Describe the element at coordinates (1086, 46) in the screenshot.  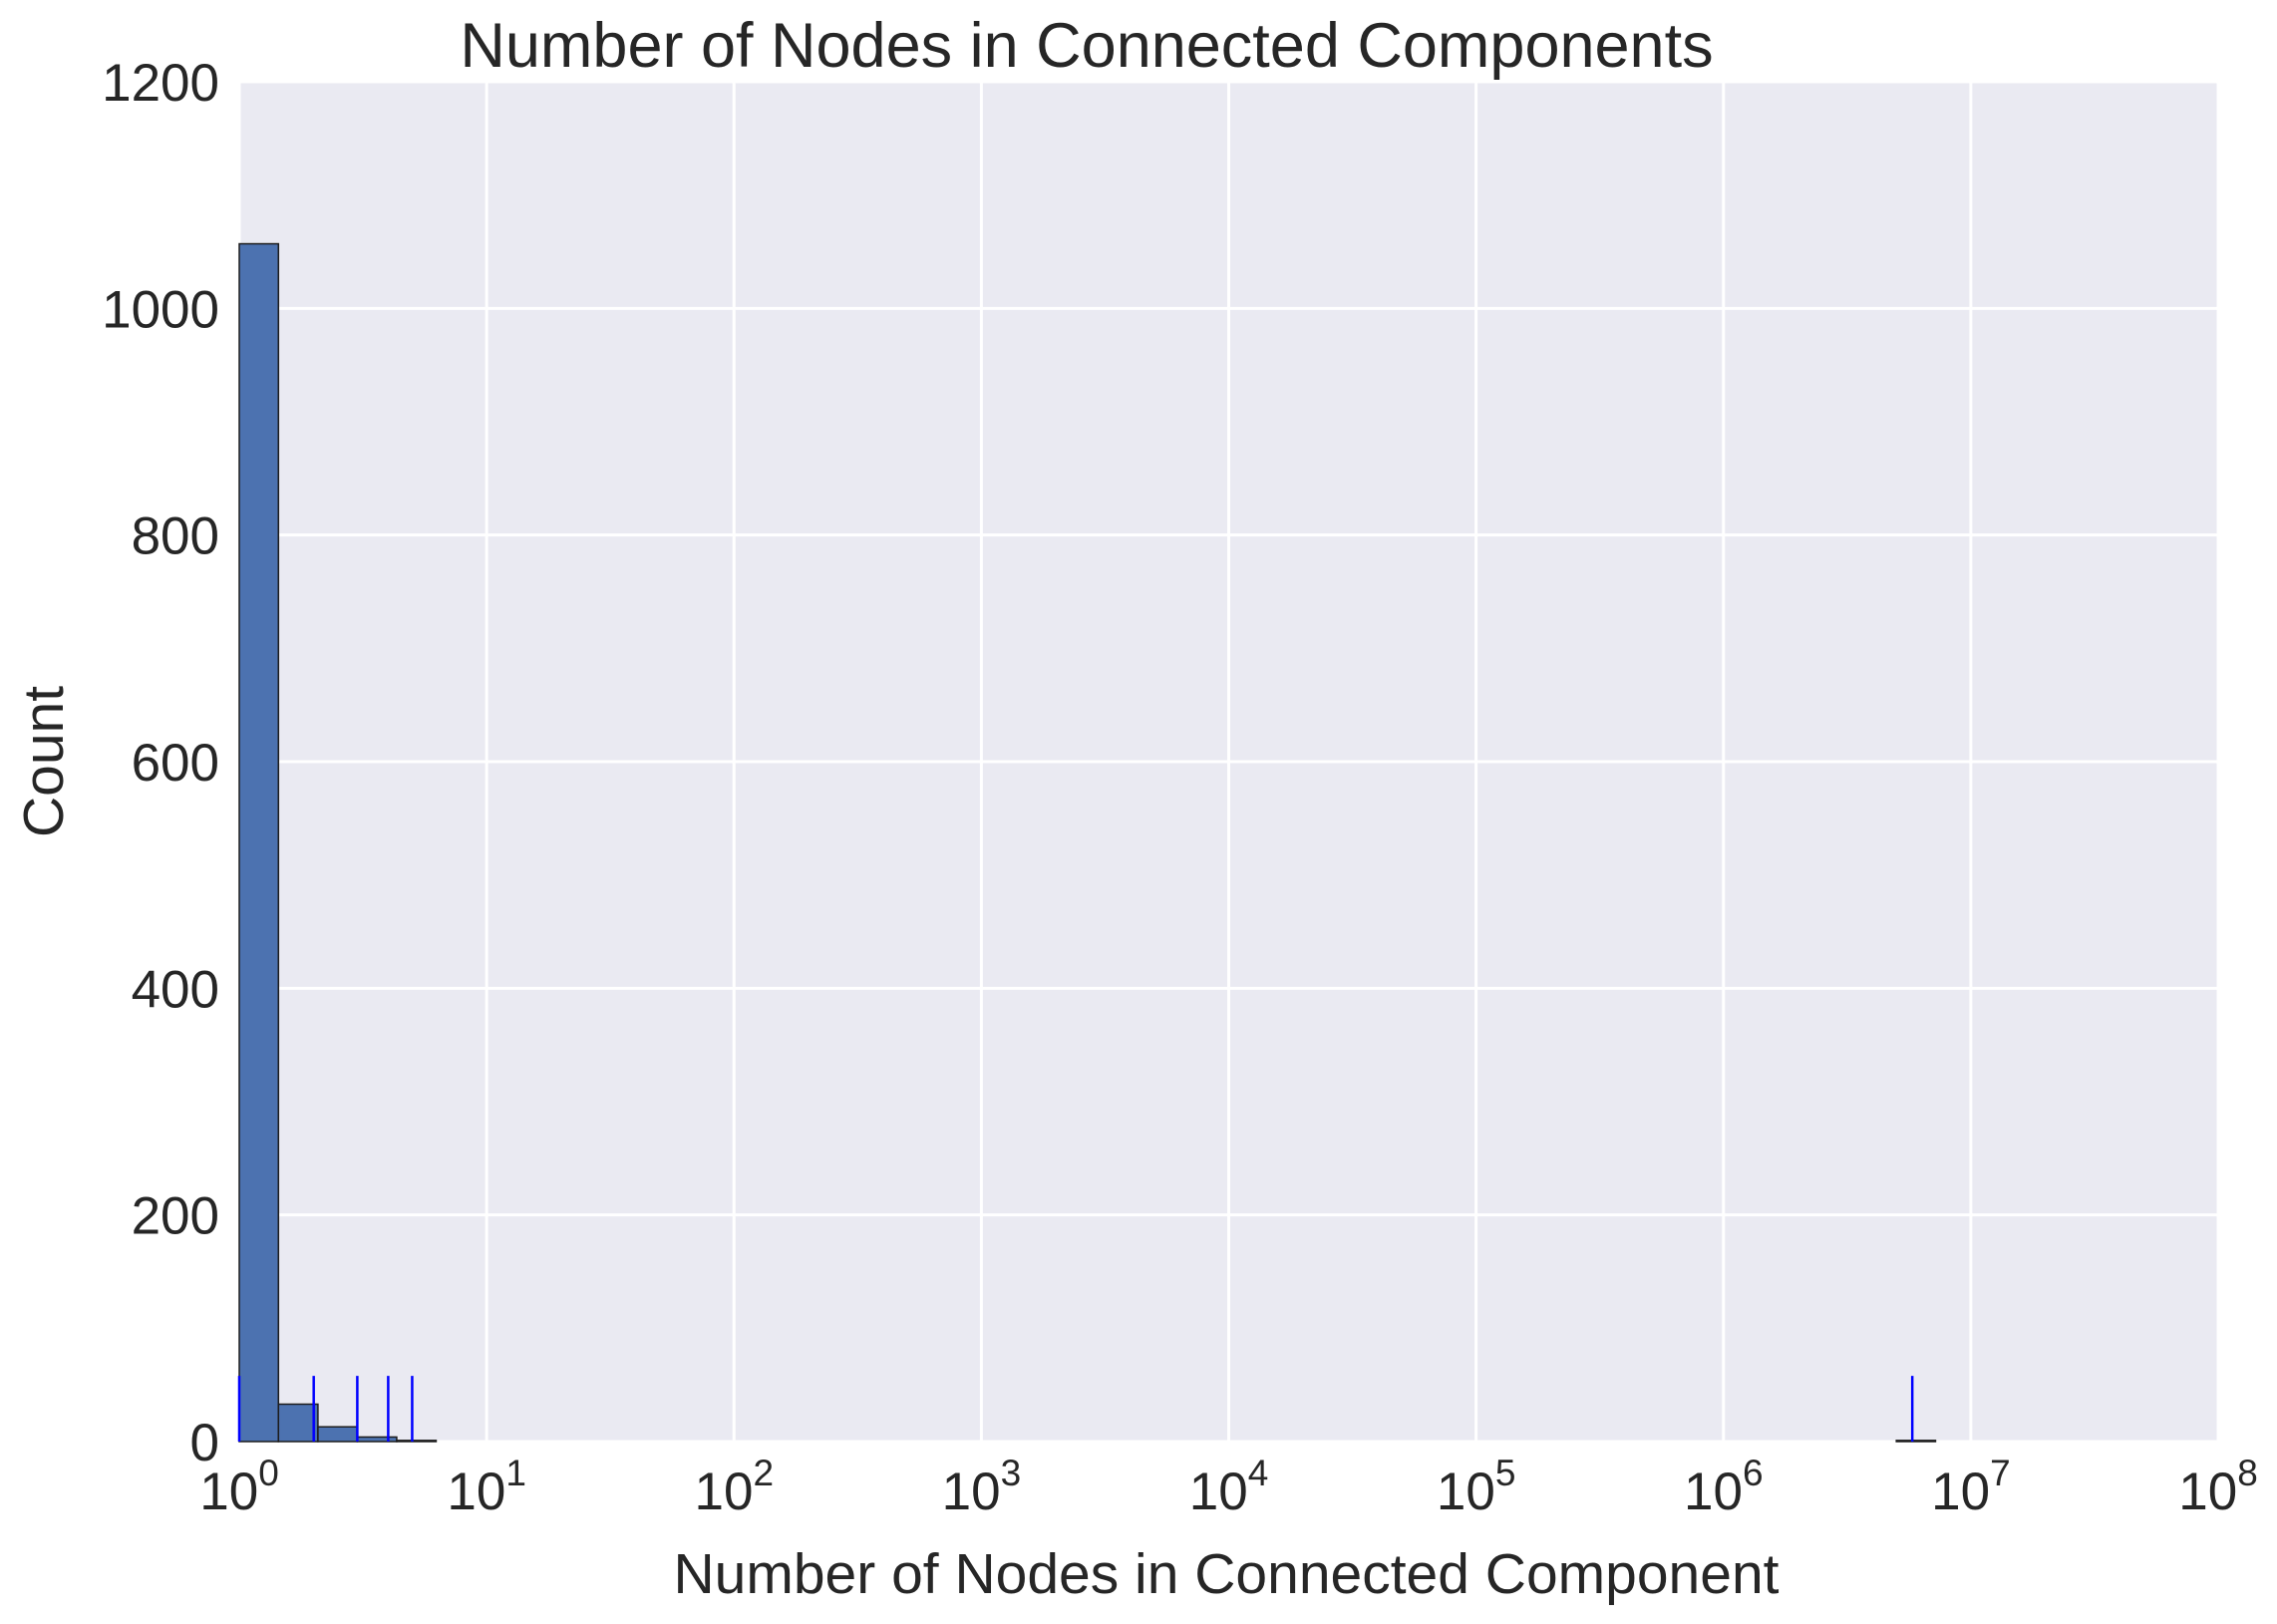
I see `chart-title: Number of Nodes in Connected Components` at that location.